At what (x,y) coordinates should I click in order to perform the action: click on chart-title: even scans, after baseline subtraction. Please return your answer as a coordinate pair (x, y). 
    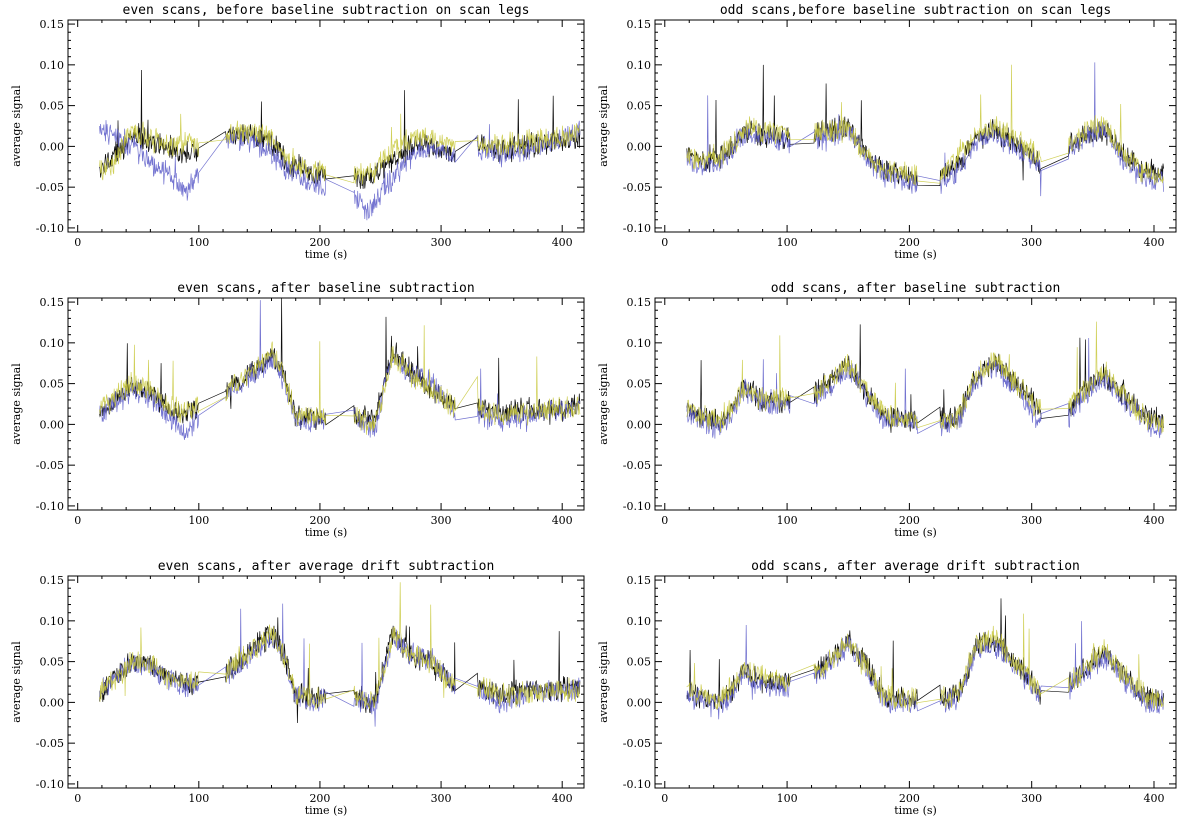
    Looking at the image, I should click on (325, 288).